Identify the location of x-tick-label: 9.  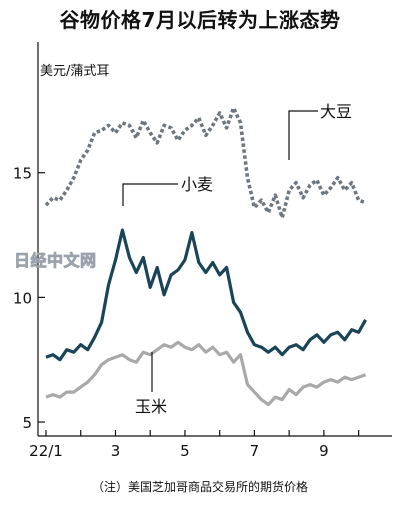
(324, 451).